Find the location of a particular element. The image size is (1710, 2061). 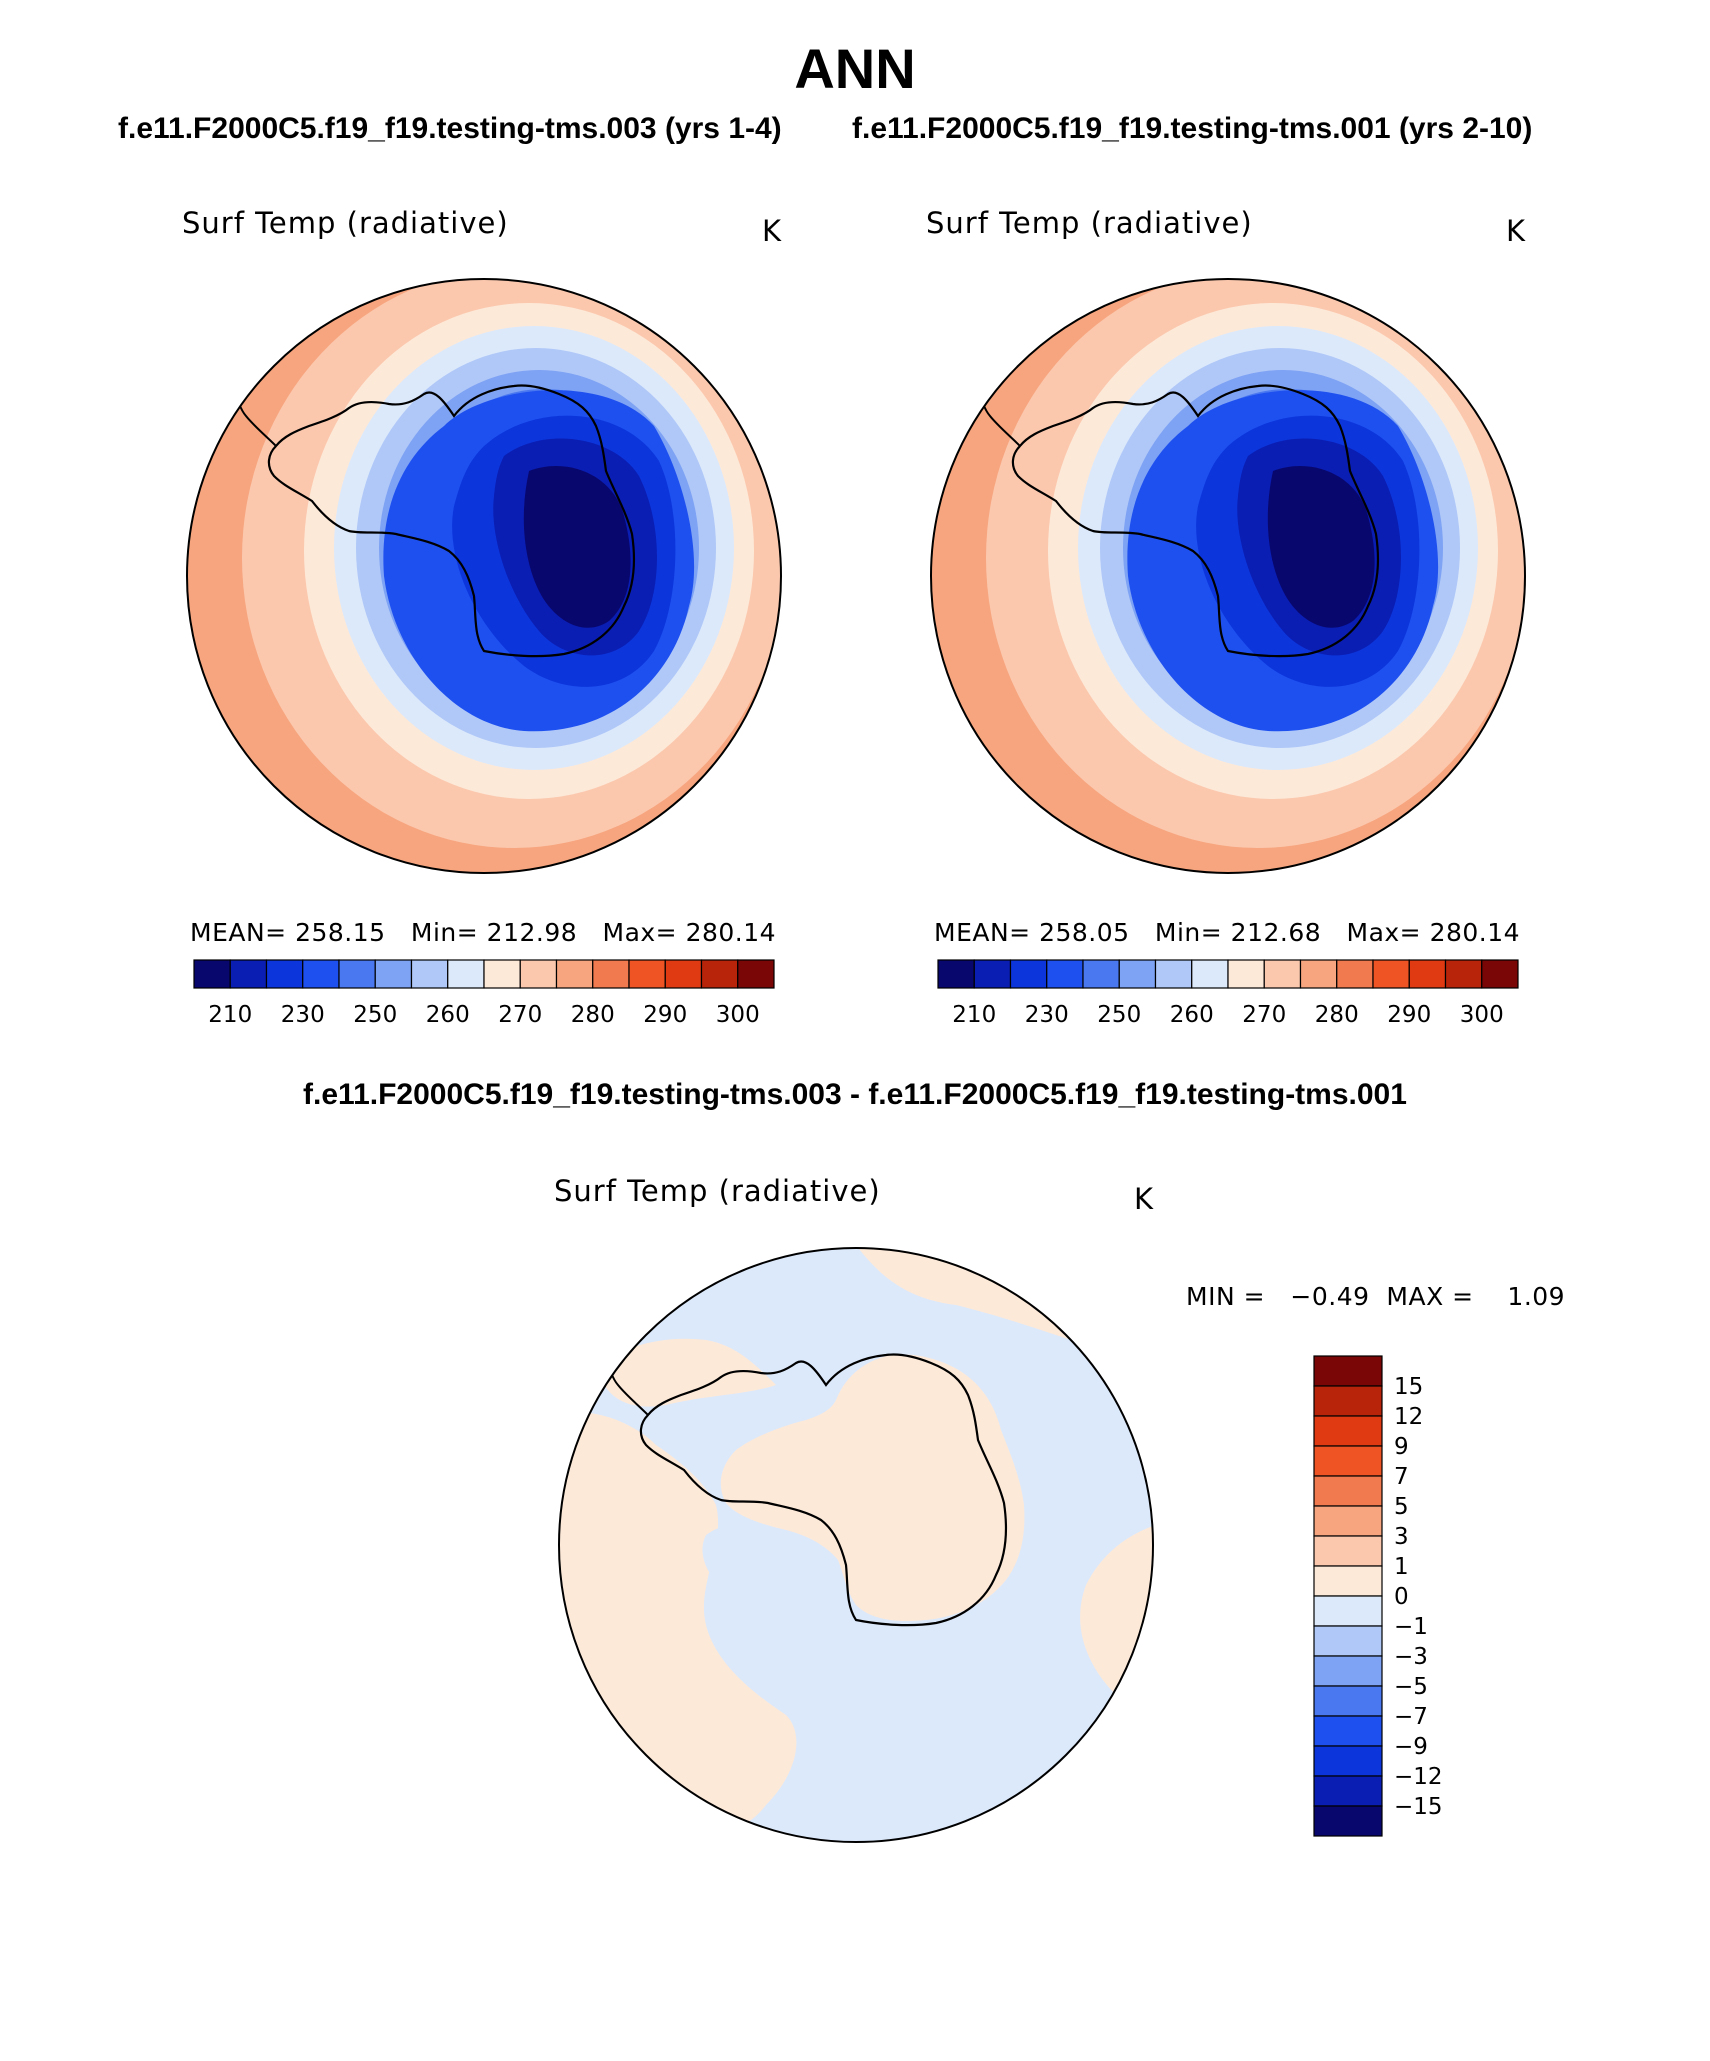

diff-minmax: MIN = −0.49 MAX = 1.09 is located at coordinates (1375, 1296).